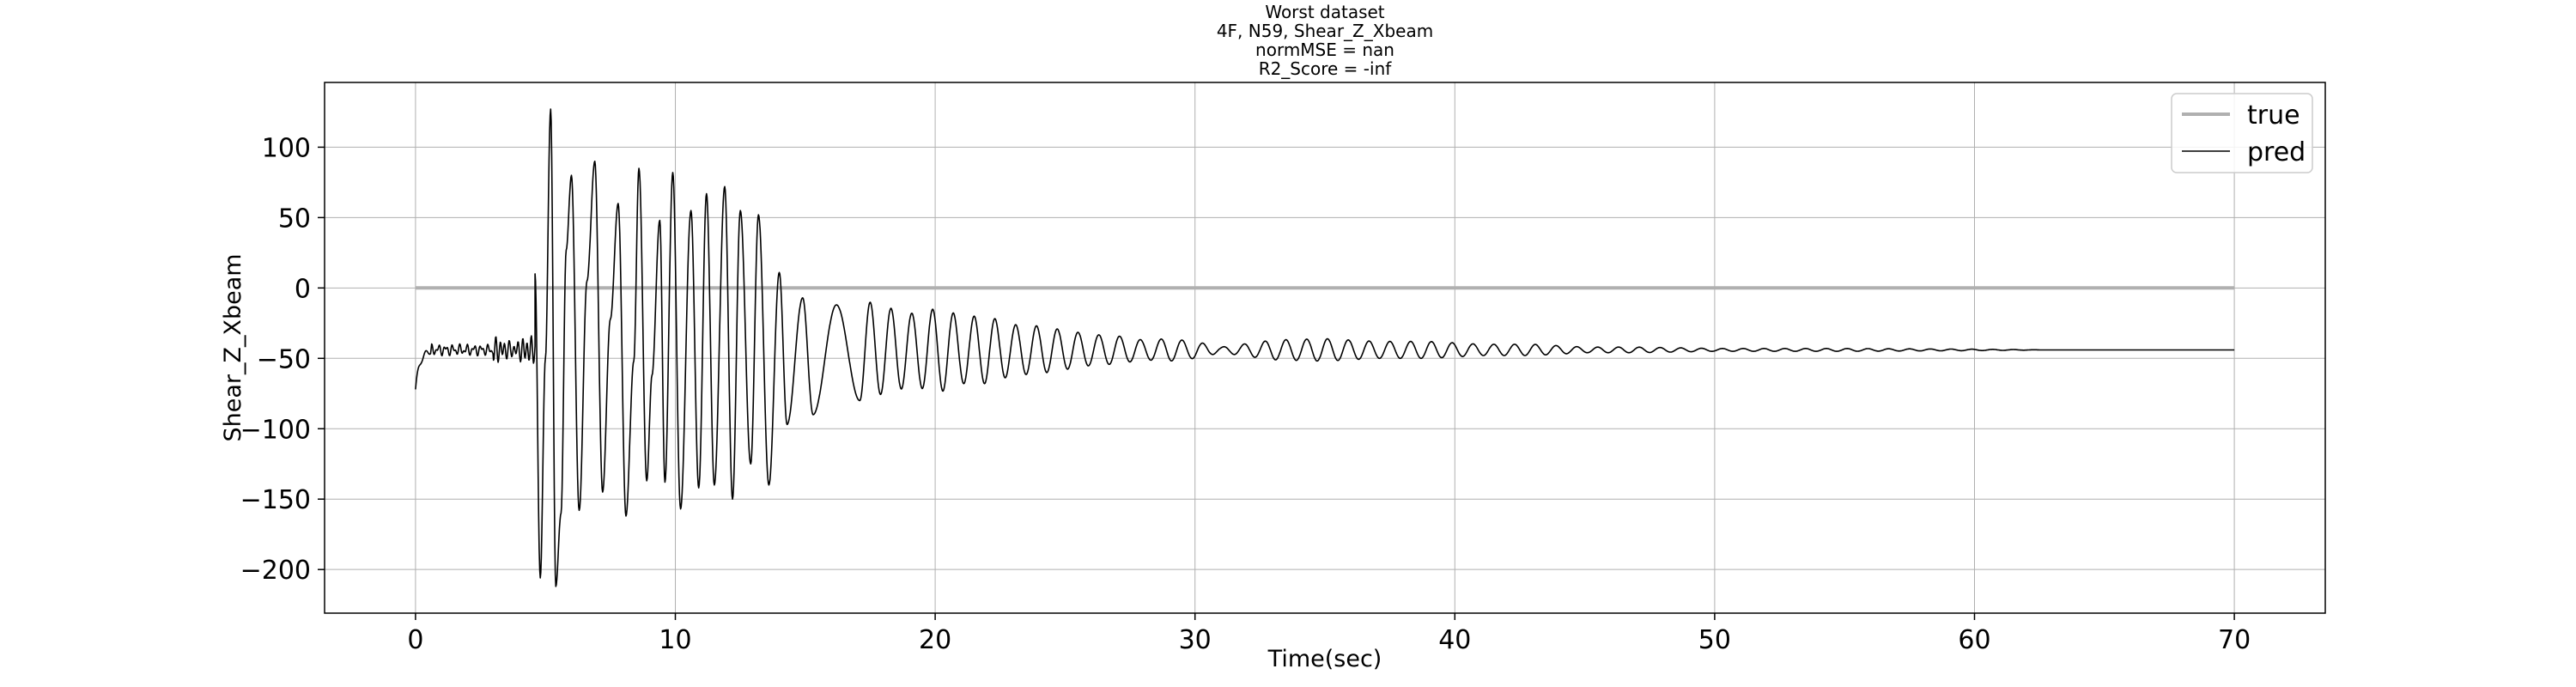  What do you see at coordinates (1329, 634) in the screenshot?
I see `x-axis-ticks: 0 10 20 30 40 50 60 70` at bounding box center [1329, 634].